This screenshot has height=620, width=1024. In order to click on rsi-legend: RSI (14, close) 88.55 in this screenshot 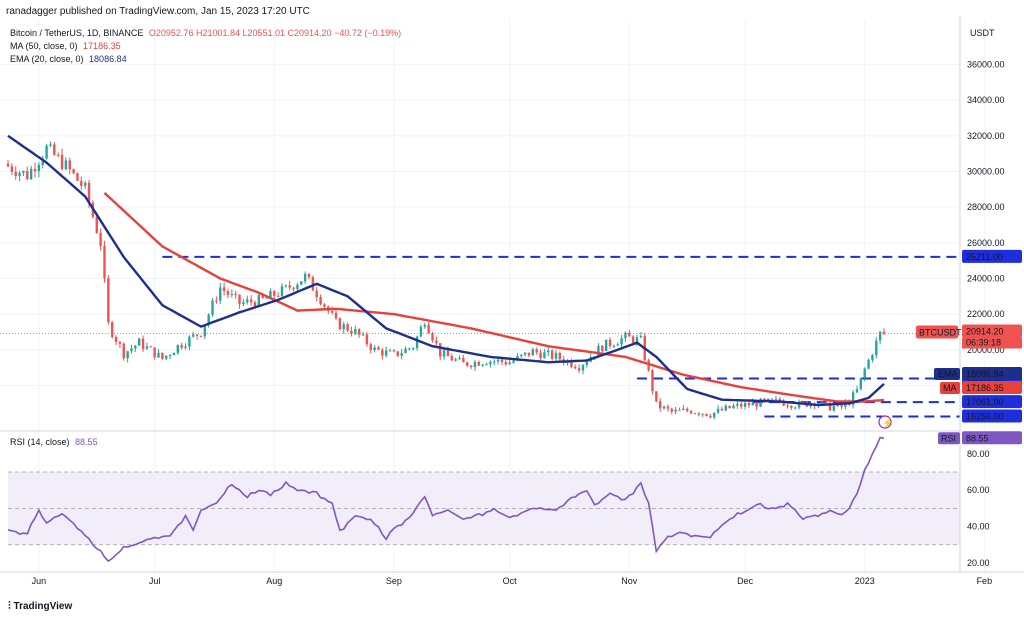, I will do `click(54, 442)`.